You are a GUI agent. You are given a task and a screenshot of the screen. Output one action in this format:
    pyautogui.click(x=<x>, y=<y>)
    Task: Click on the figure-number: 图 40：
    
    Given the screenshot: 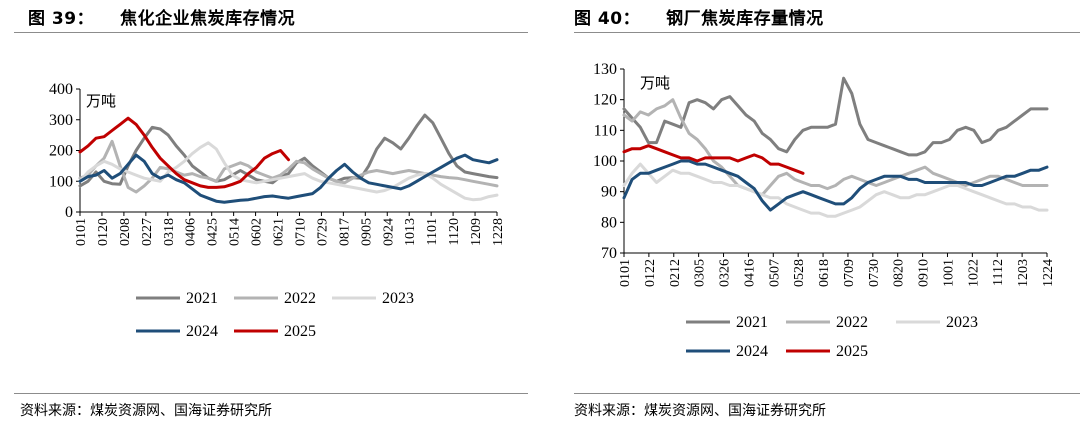 What is the action you would take?
    pyautogui.click(x=607, y=19)
    